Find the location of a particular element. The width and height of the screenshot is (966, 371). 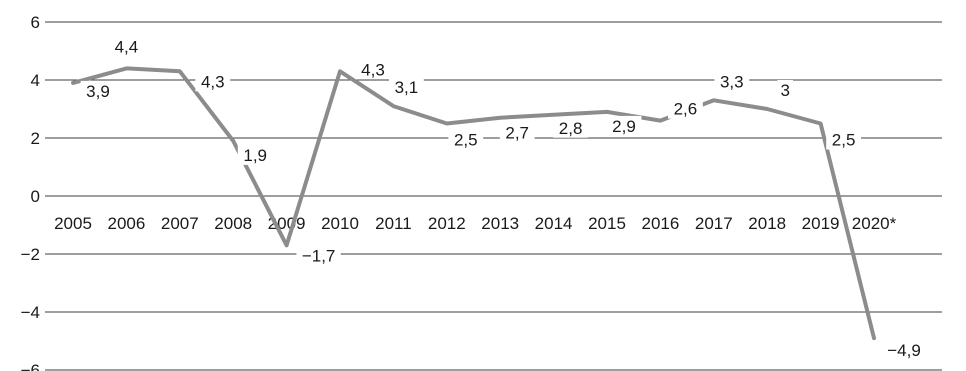

x-tick-label: 2014 is located at coordinates (554, 223).